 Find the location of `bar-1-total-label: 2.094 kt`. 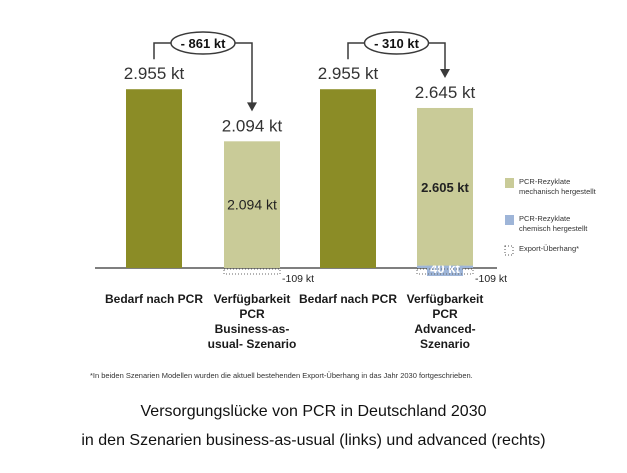

bar-1-total-label: 2.094 kt is located at coordinates (252, 125).